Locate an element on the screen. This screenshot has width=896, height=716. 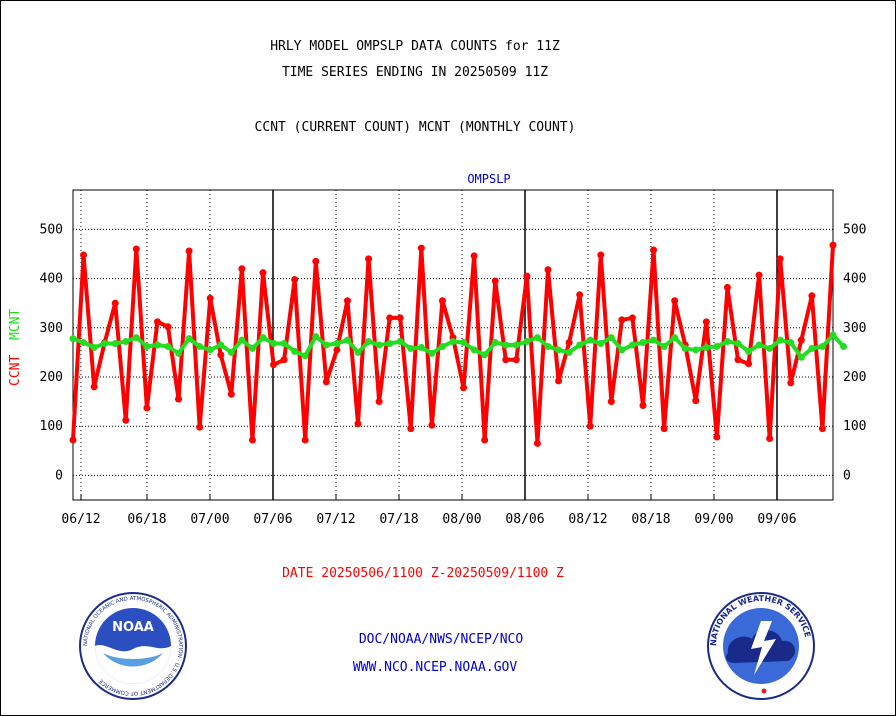
chart-title: OMPSLP is located at coordinates (488, 179).